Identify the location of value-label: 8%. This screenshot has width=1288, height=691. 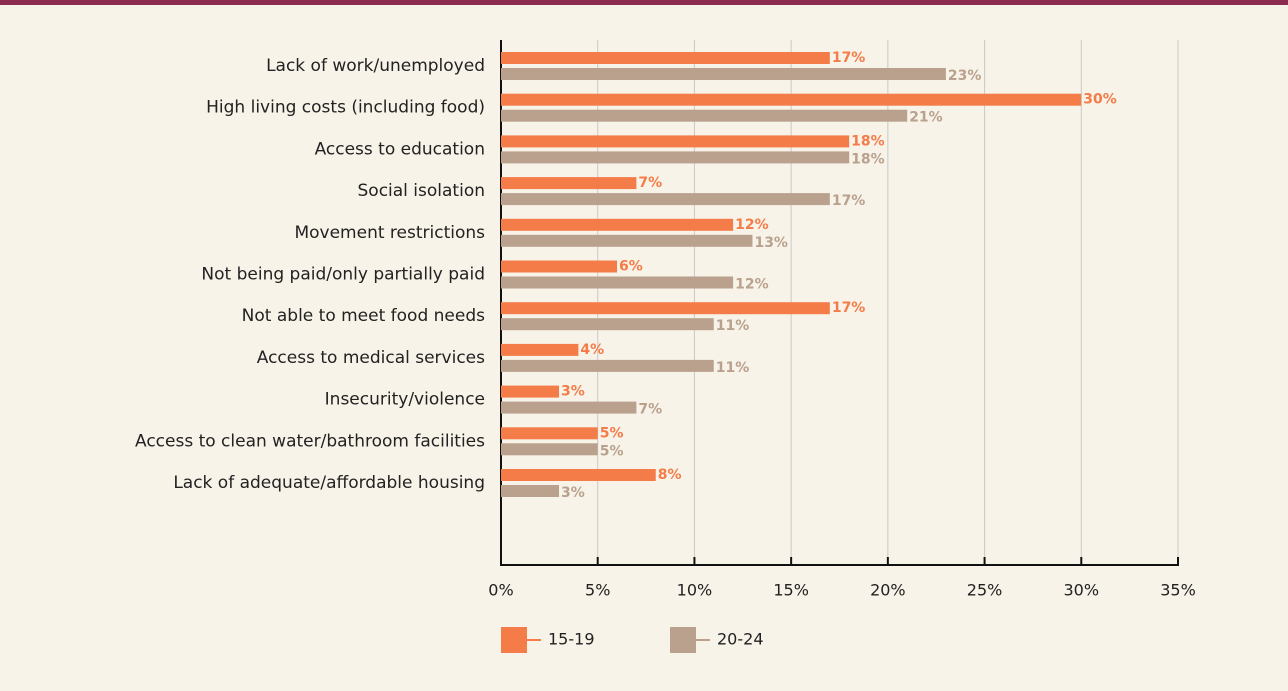
(670, 475).